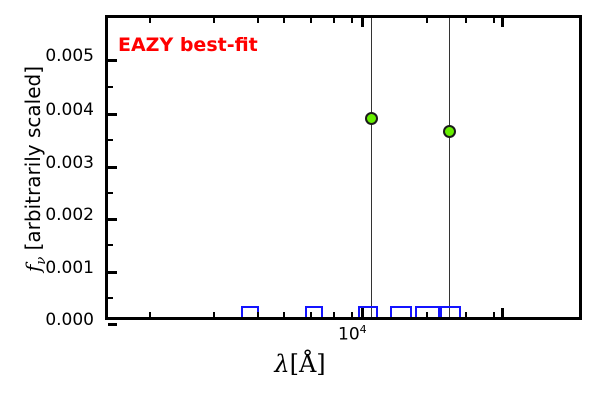 The height and width of the screenshot is (400, 600). What do you see at coordinates (33, 161) in the screenshot?
I see `y-axis-title-rest: [arbitrarily scaled]` at bounding box center [33, 161].